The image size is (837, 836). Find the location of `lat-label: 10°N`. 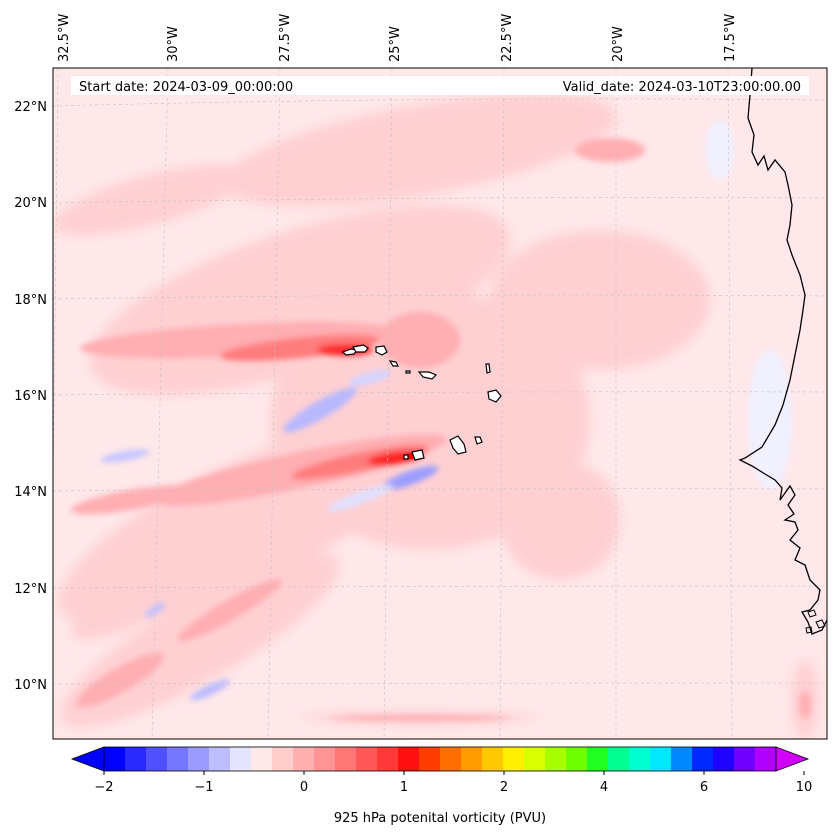

lat-label: 10°N is located at coordinates (30, 685).